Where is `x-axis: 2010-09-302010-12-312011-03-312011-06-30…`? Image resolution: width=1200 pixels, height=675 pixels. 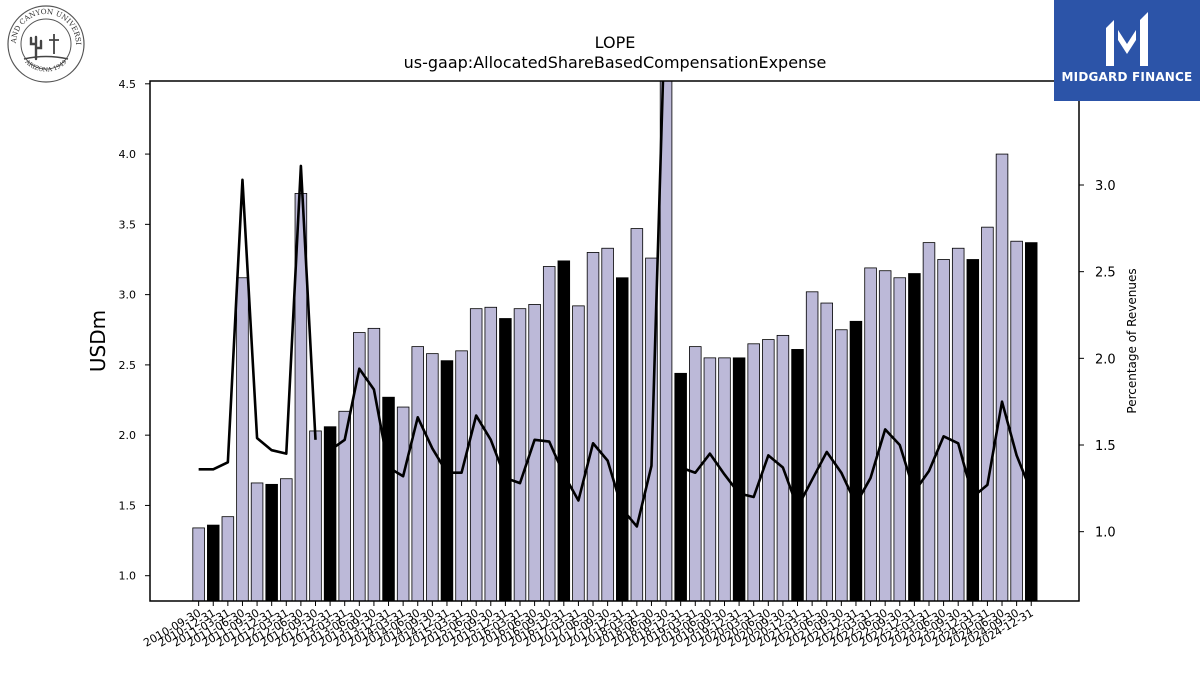
x-axis: 2010-09-302010-12-312011-03-312011-06-30… is located at coordinates (588, 625).